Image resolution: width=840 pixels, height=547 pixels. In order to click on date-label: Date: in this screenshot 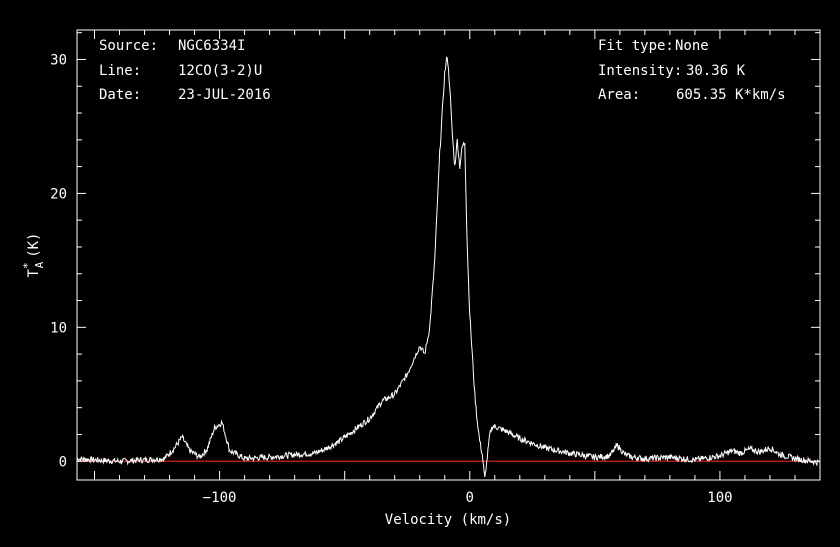, I will do `click(120, 95)`.